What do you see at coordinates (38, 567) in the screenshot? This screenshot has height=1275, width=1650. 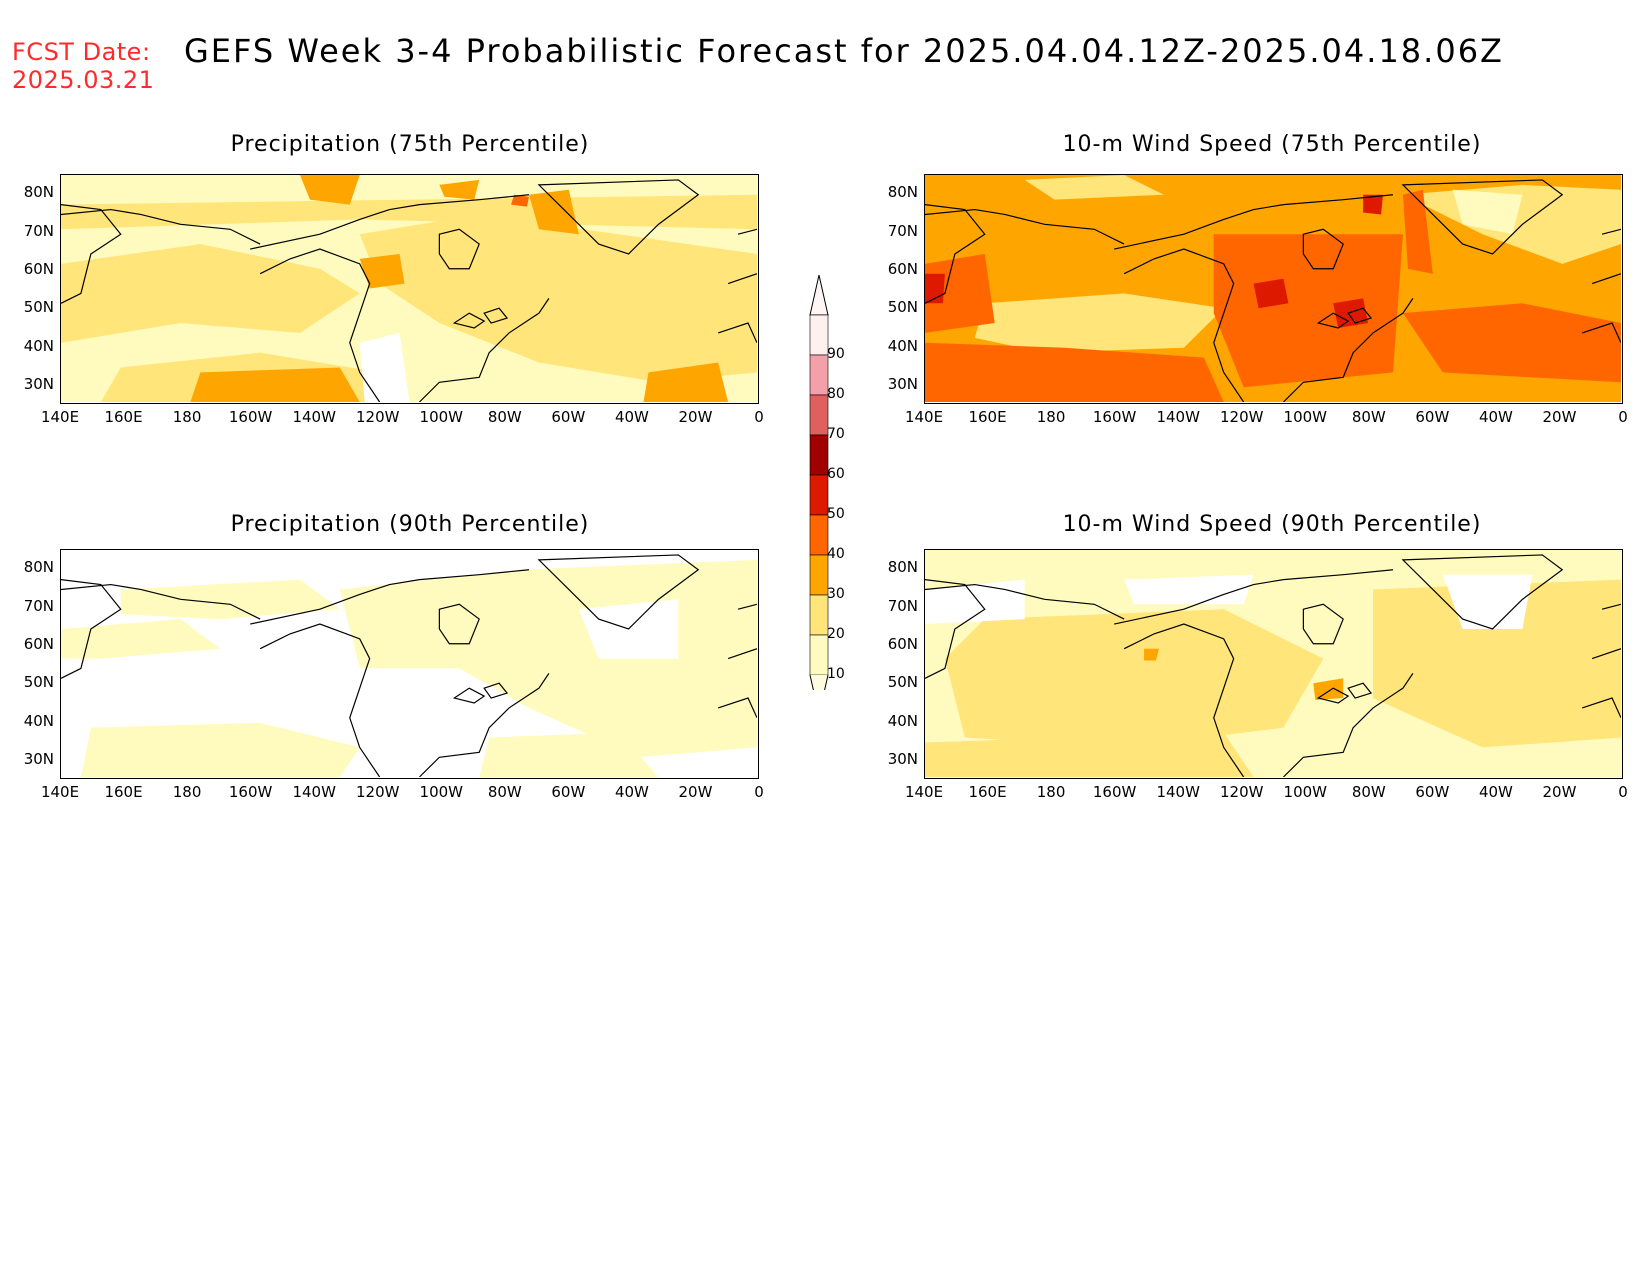 I see `lat-tick-label: 80N` at bounding box center [38, 567].